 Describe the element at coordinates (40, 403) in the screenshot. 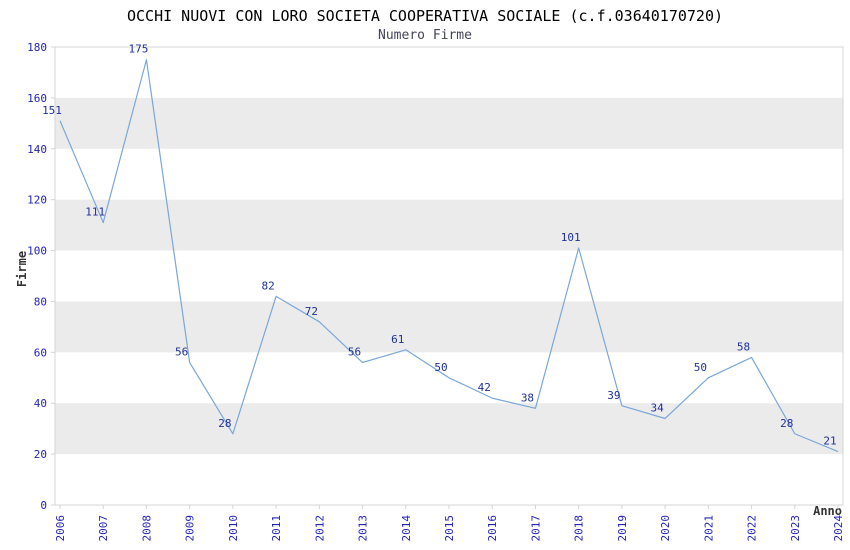

I see `y-tick-label: 40` at that location.